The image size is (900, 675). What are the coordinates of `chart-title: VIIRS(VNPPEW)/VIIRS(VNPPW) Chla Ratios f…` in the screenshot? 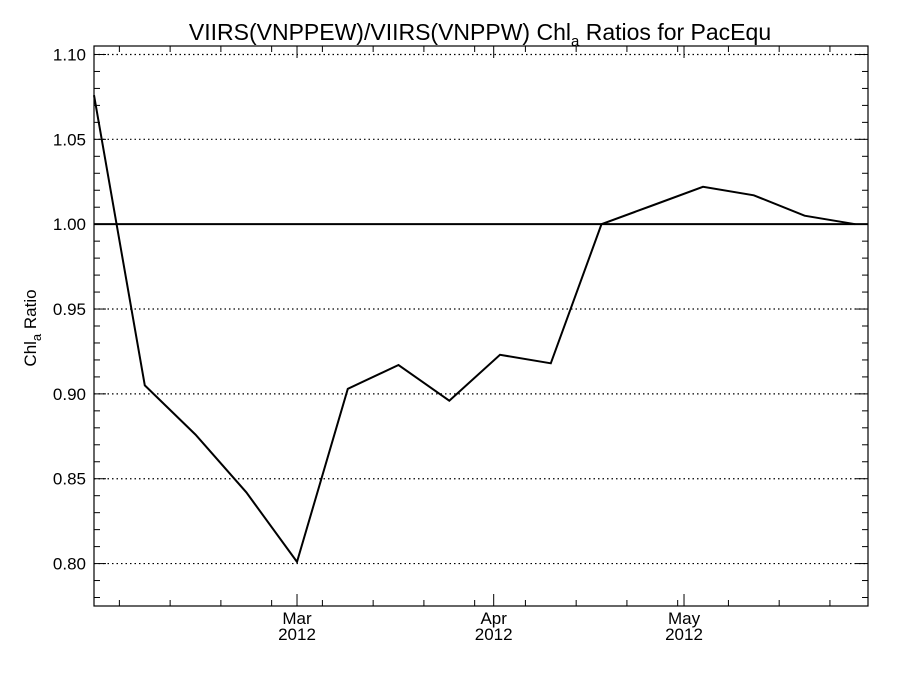 It's located at (480, 34).